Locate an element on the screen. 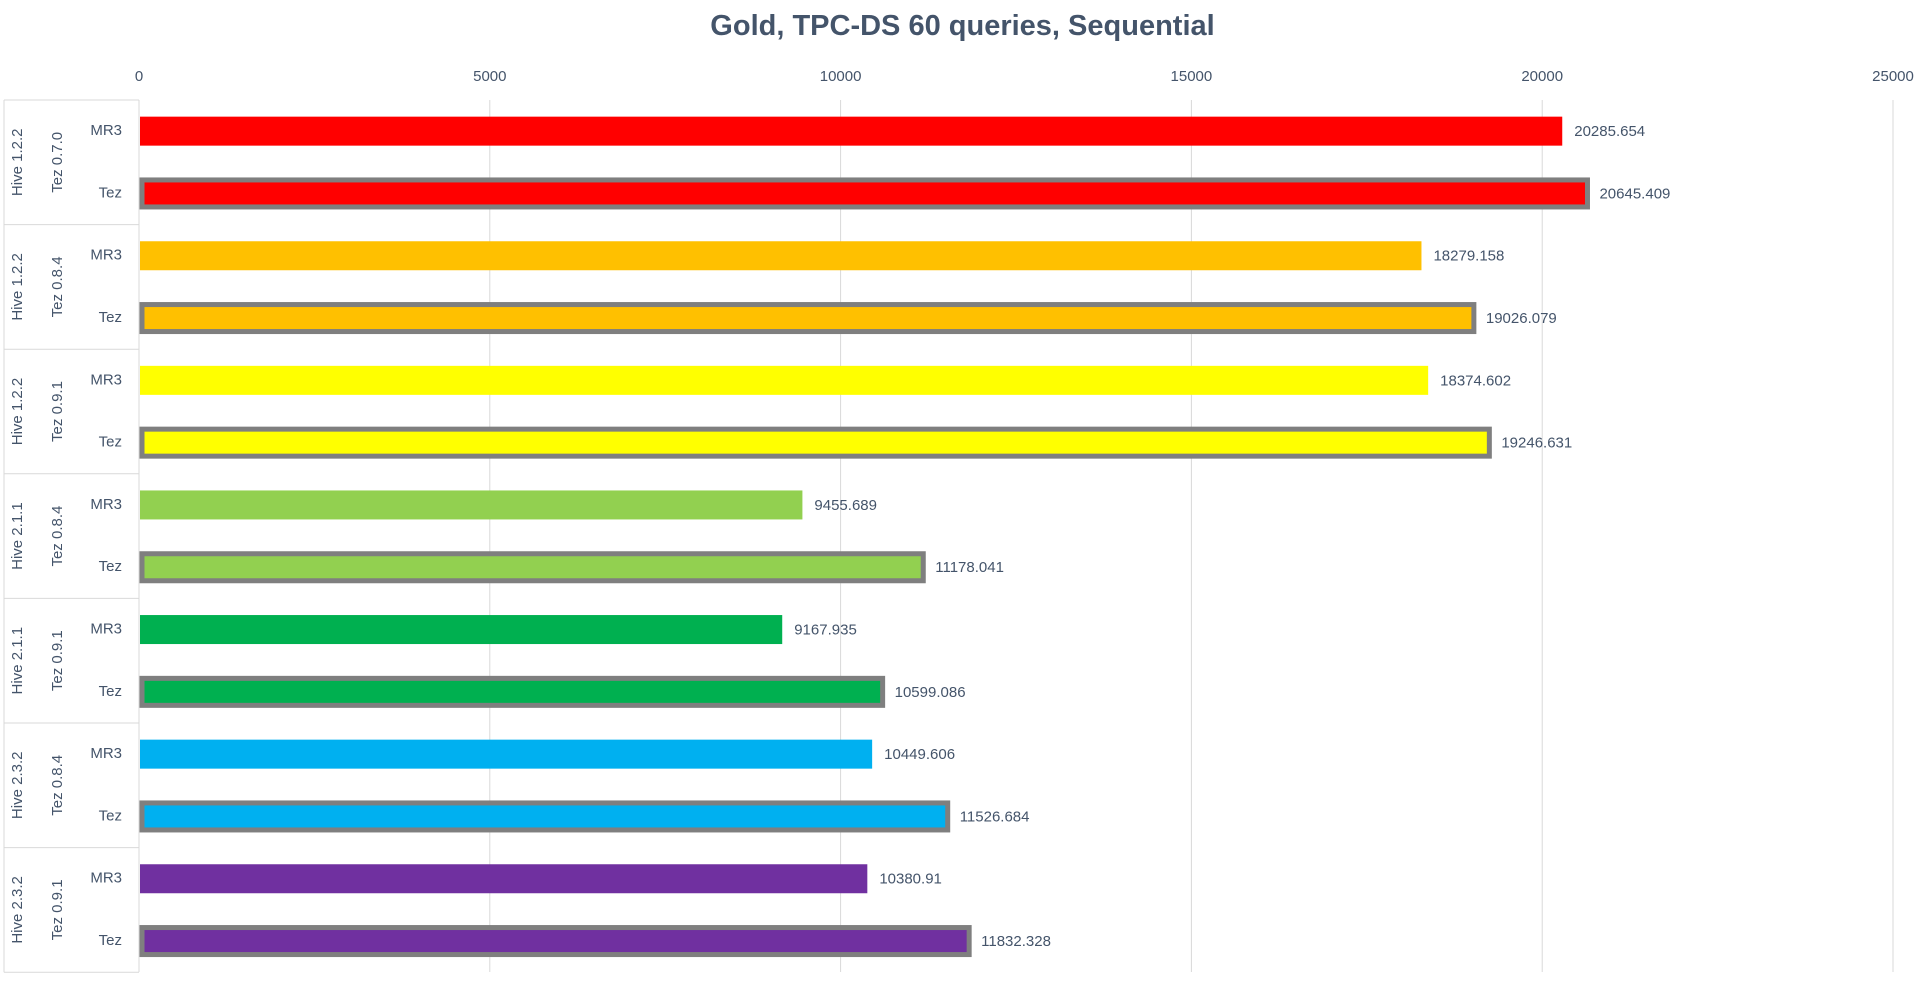  x-tick-label: 5000 is located at coordinates (489, 76).